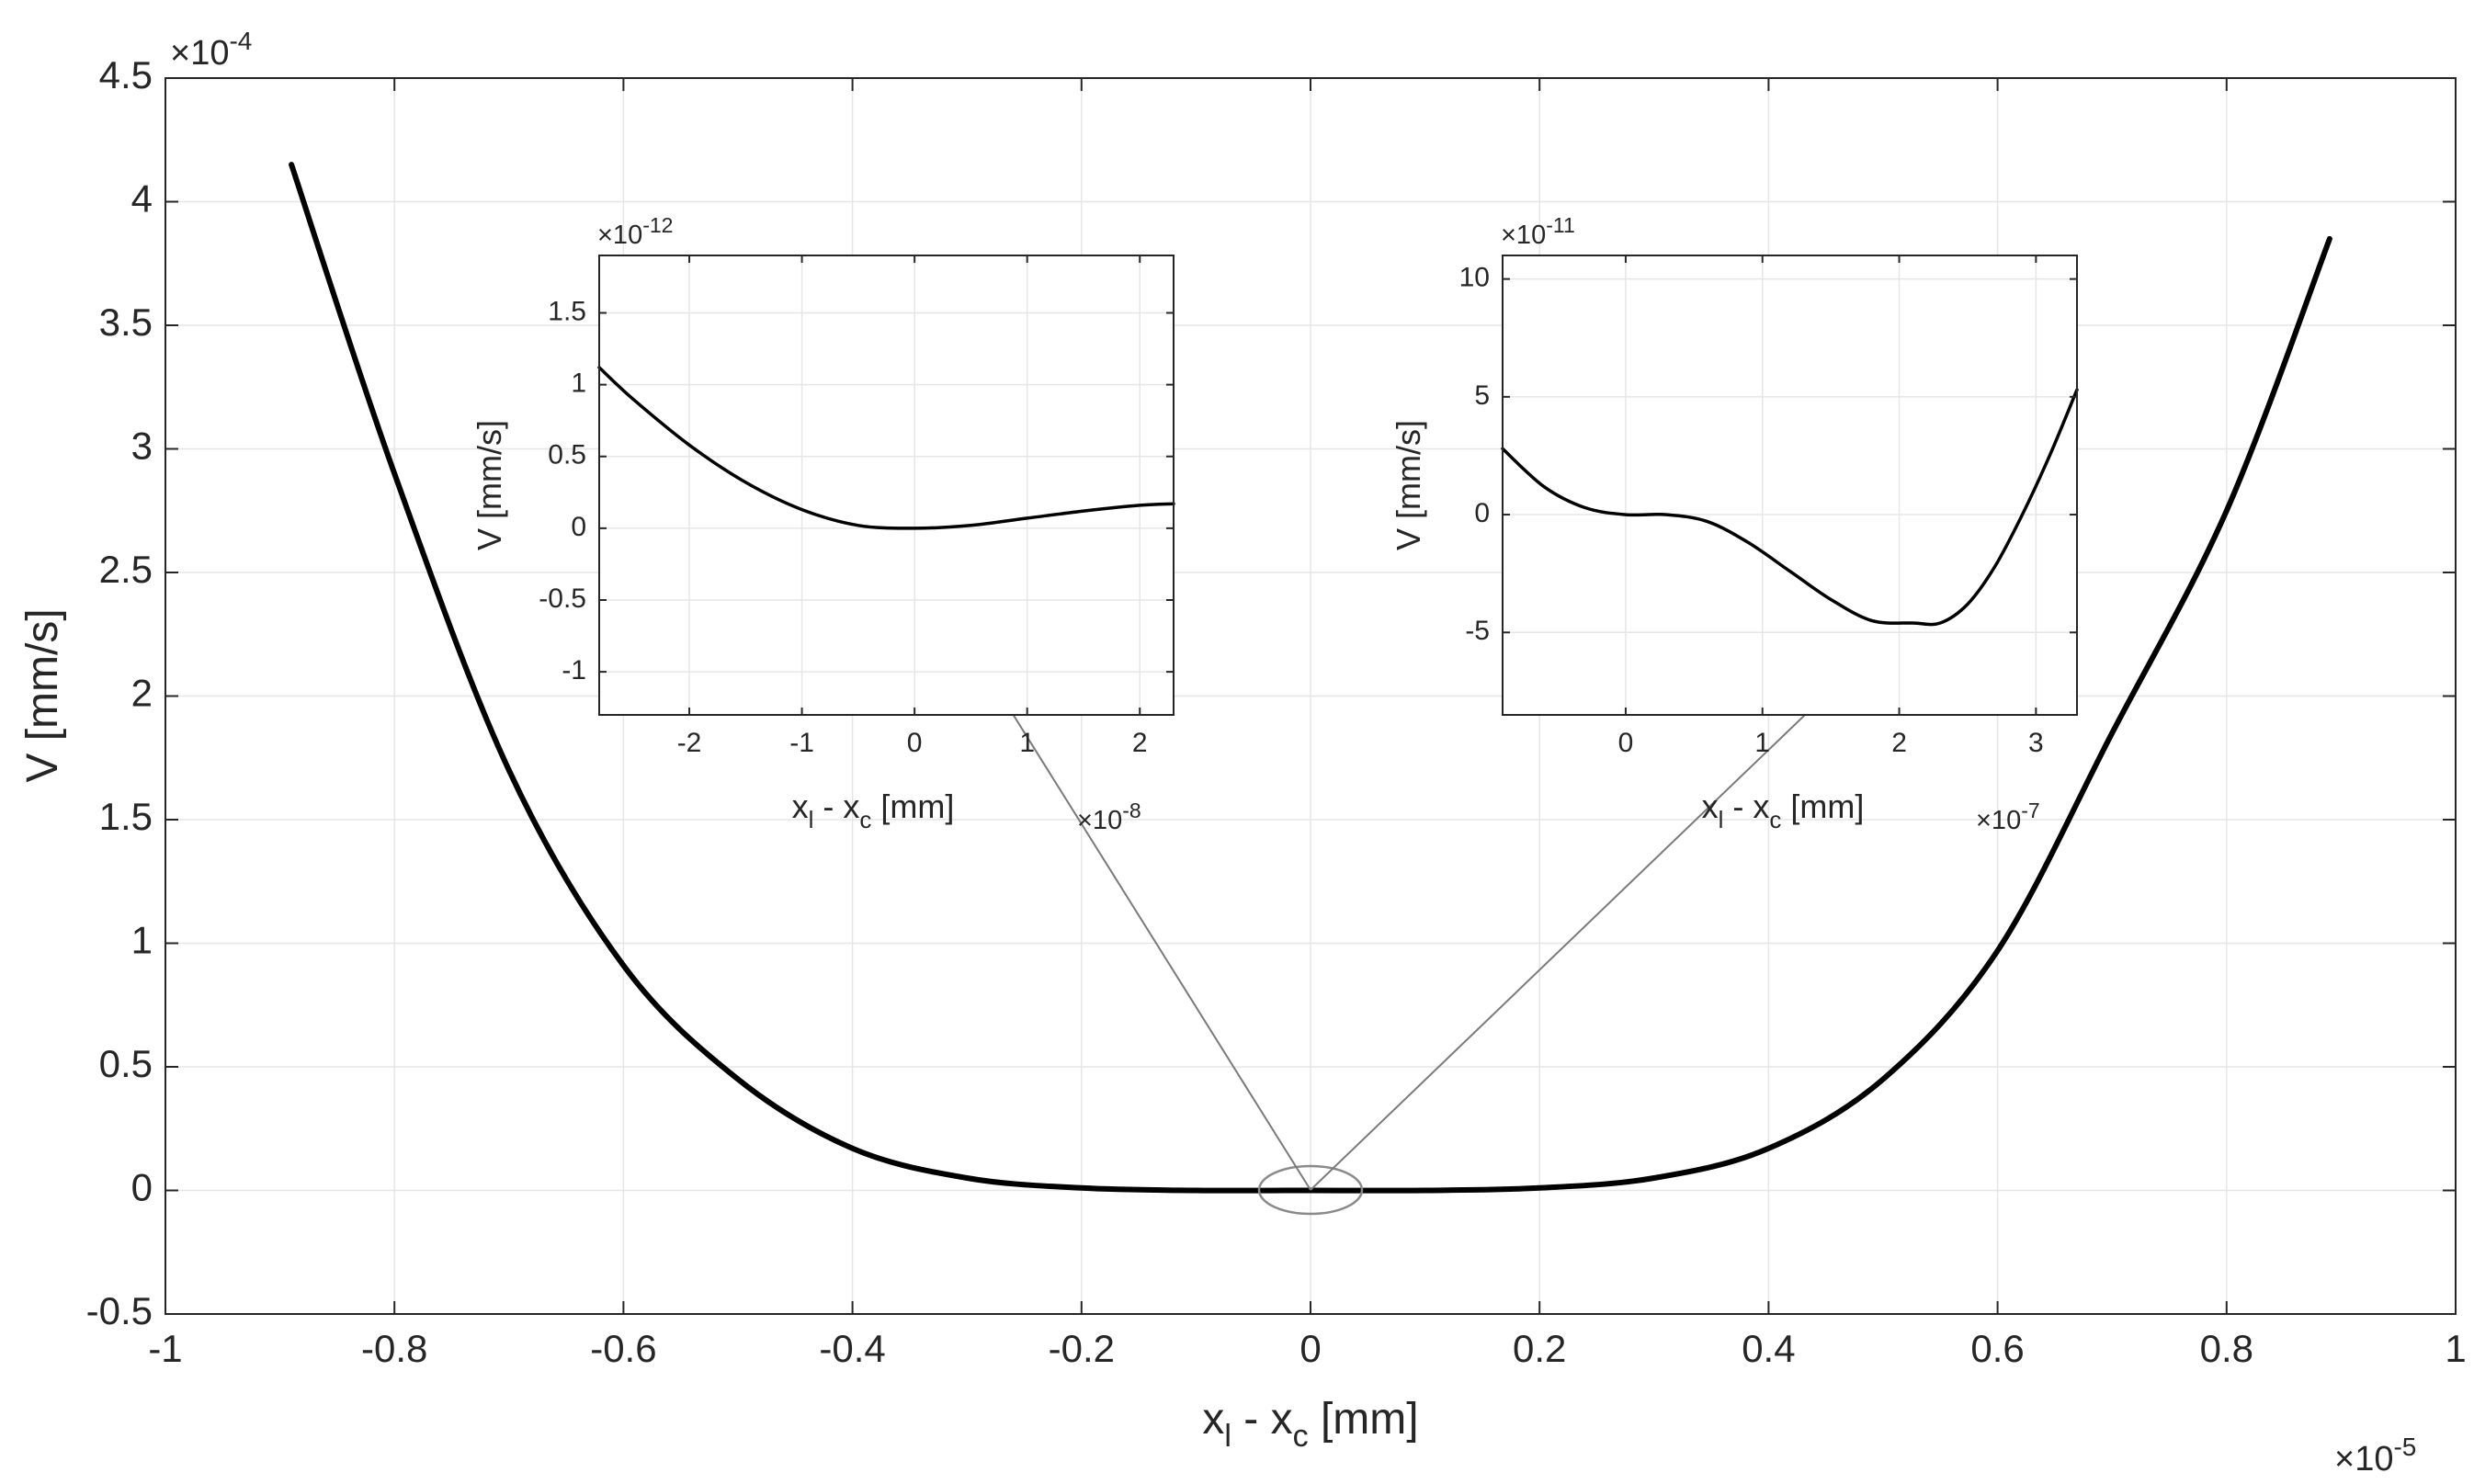 The height and width of the screenshot is (1484, 2474). Describe the element at coordinates (623, 1349) in the screenshot. I see `main-x-tick-label: -0.6` at that location.